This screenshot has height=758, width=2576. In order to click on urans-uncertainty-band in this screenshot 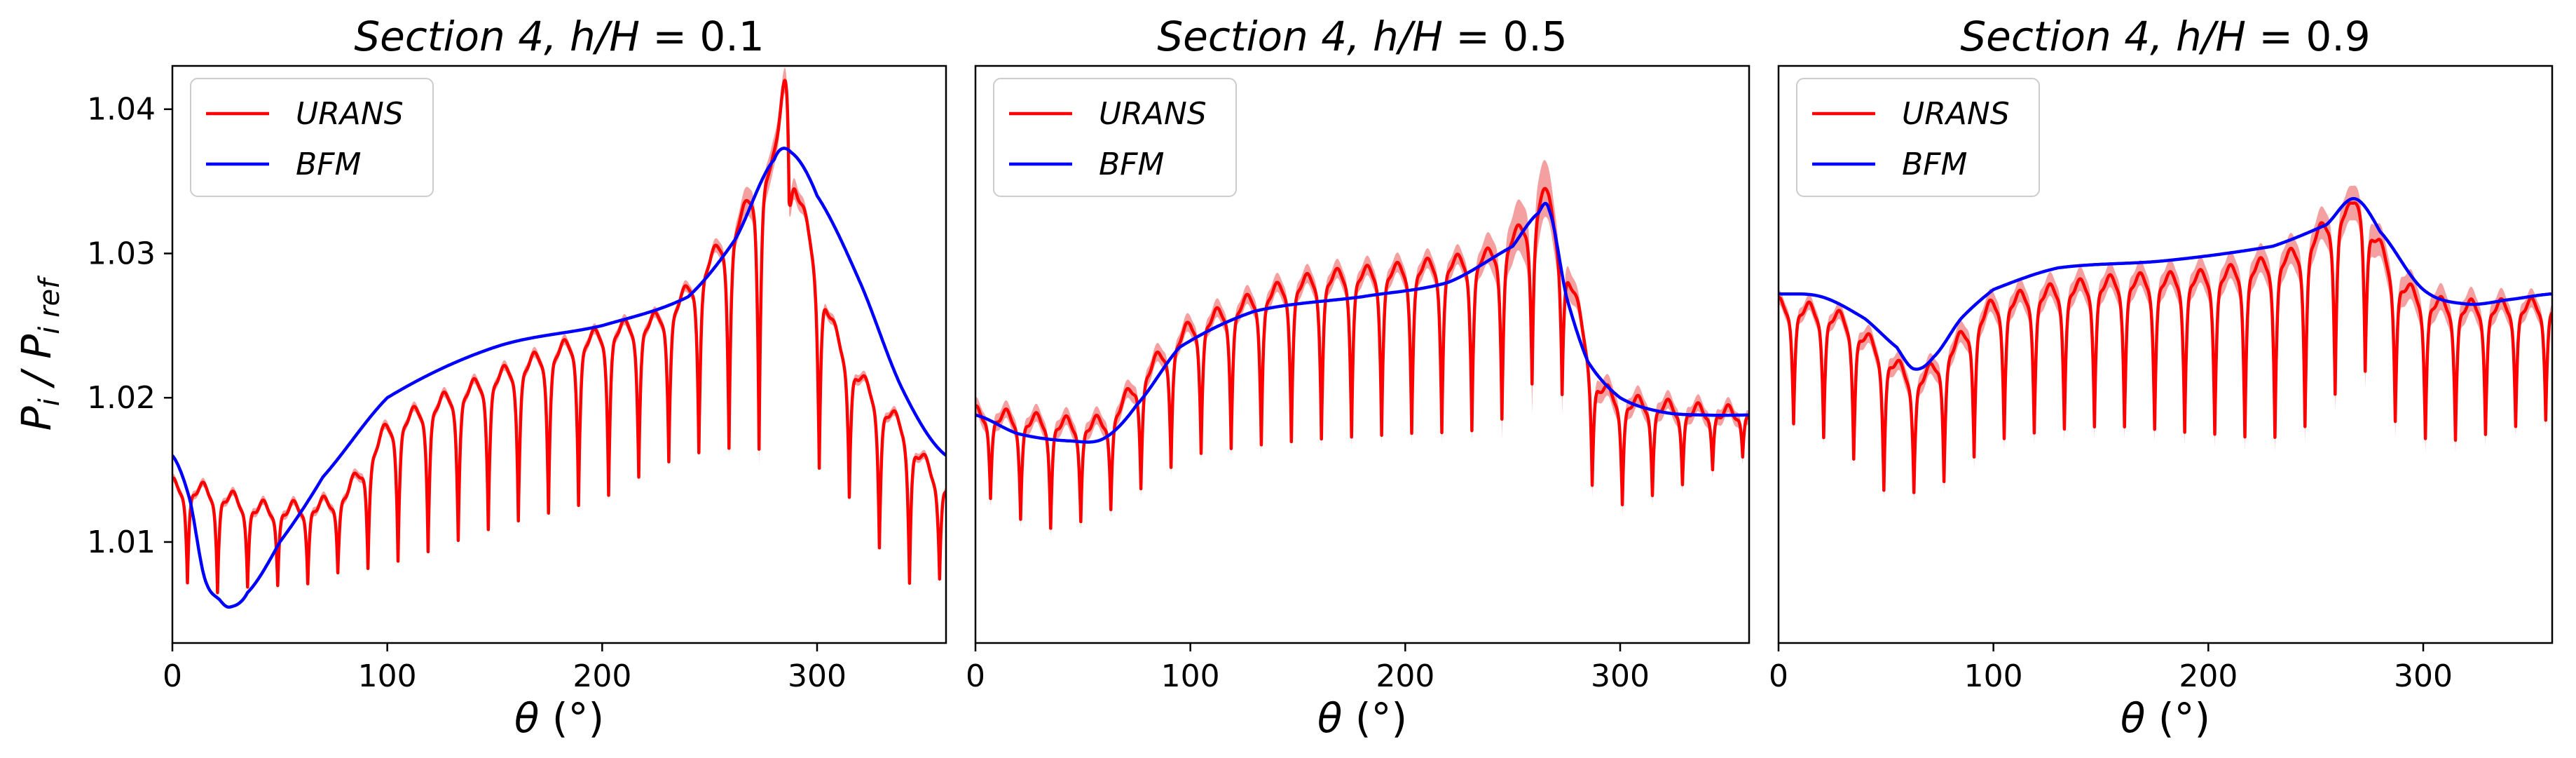, I will do `click(1362, 349)`.